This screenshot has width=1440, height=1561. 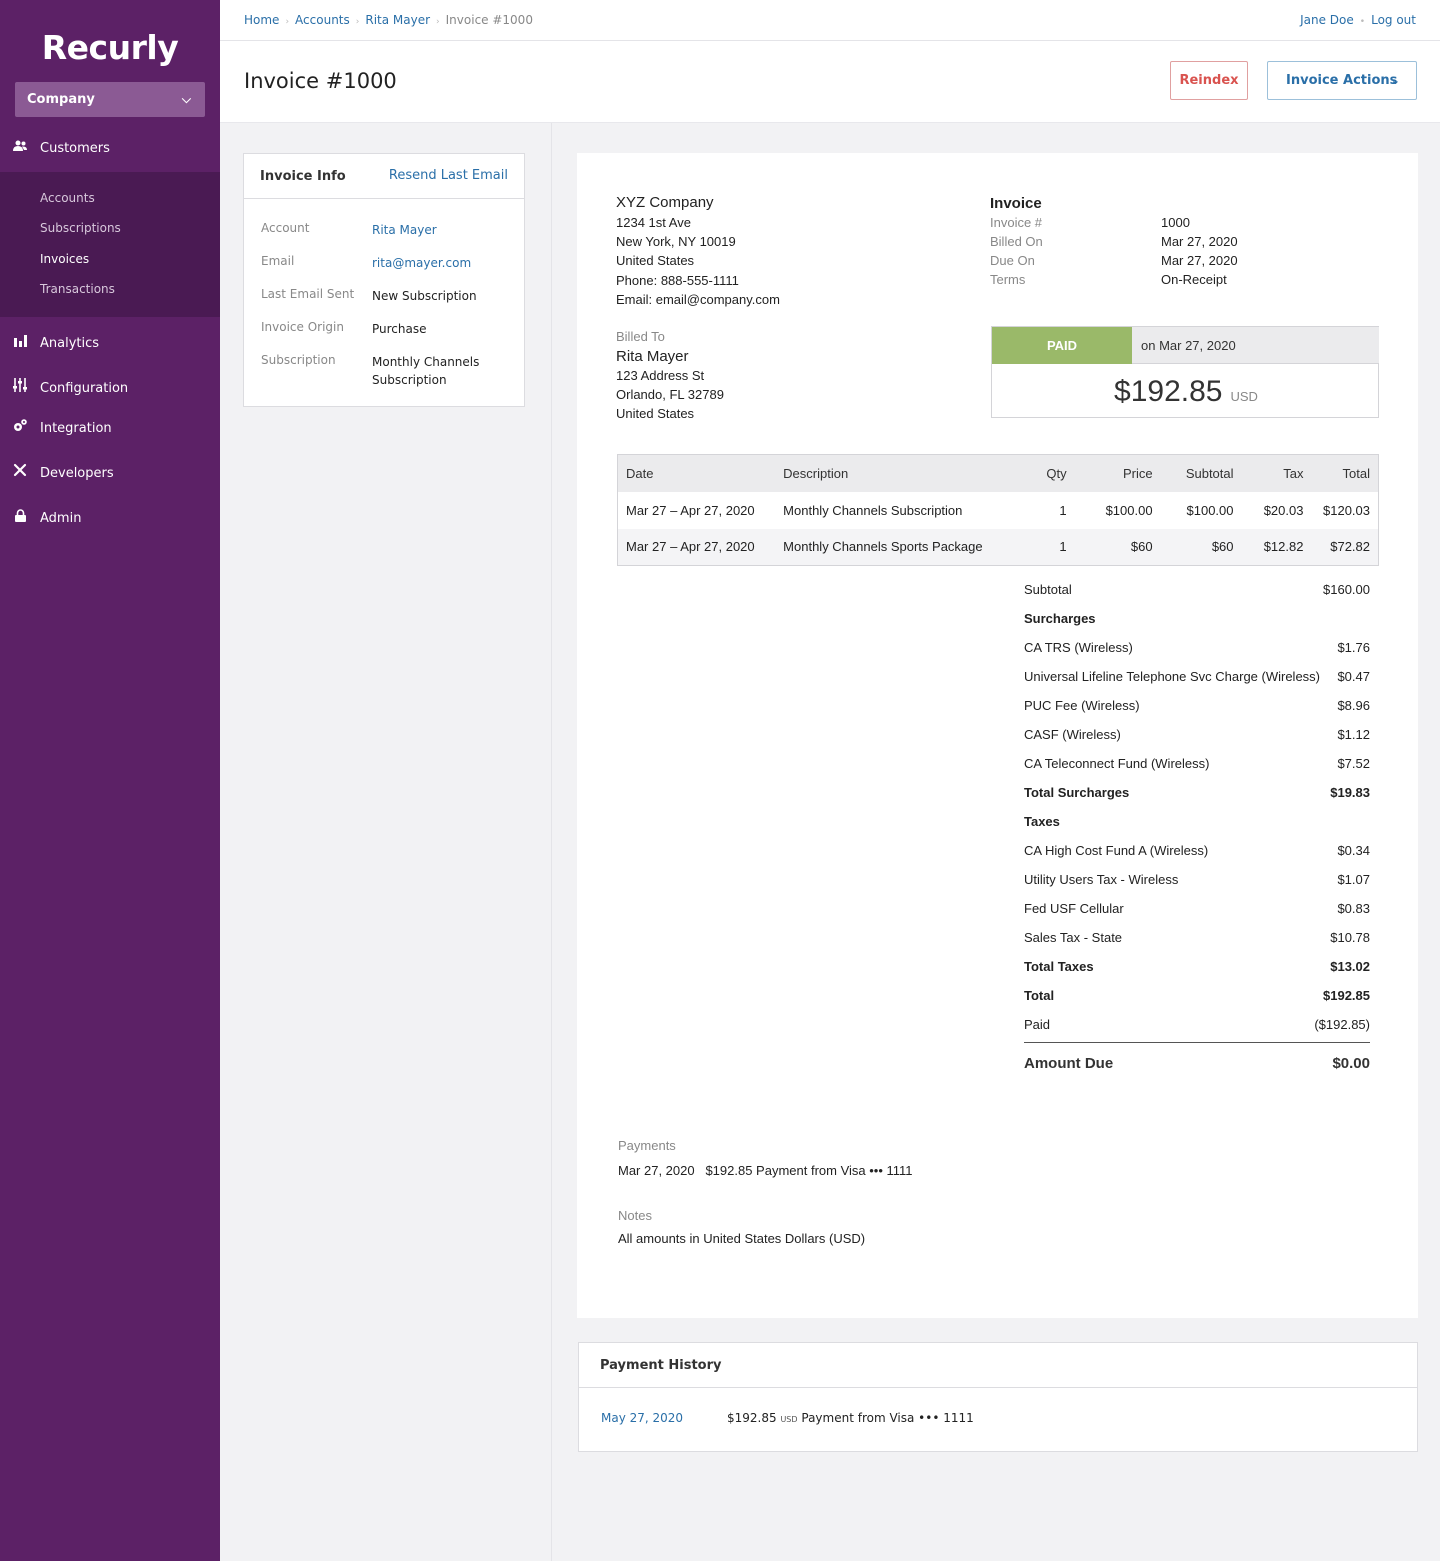 What do you see at coordinates (262, 20) in the screenshot?
I see `breadcrumb-home: Home` at bounding box center [262, 20].